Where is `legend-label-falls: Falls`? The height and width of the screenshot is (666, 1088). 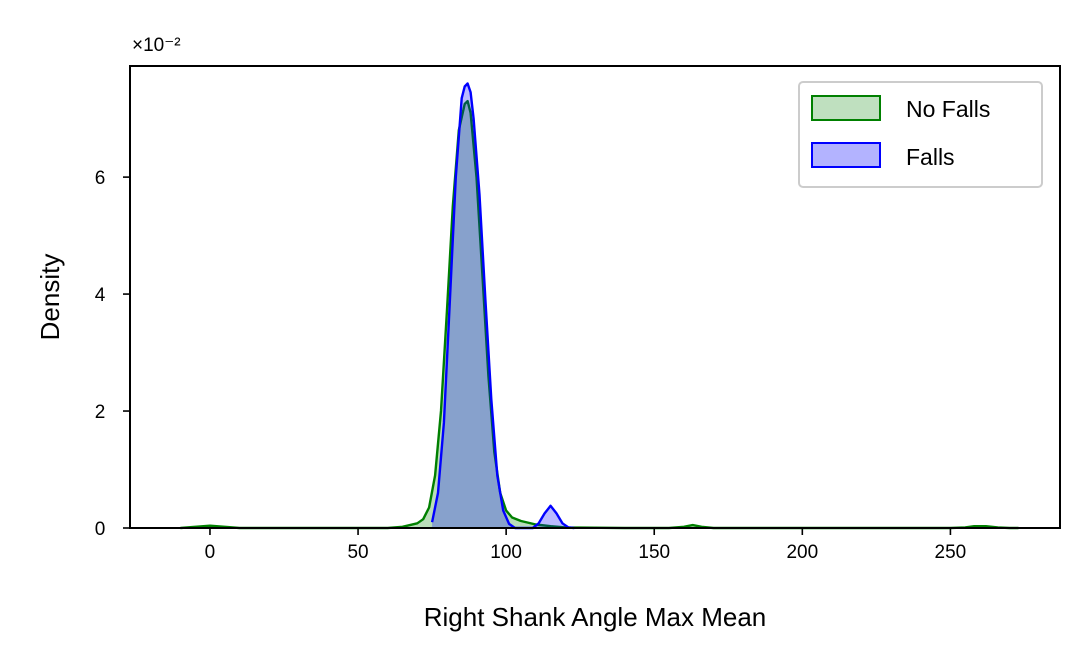 legend-label-falls: Falls is located at coordinates (930, 157).